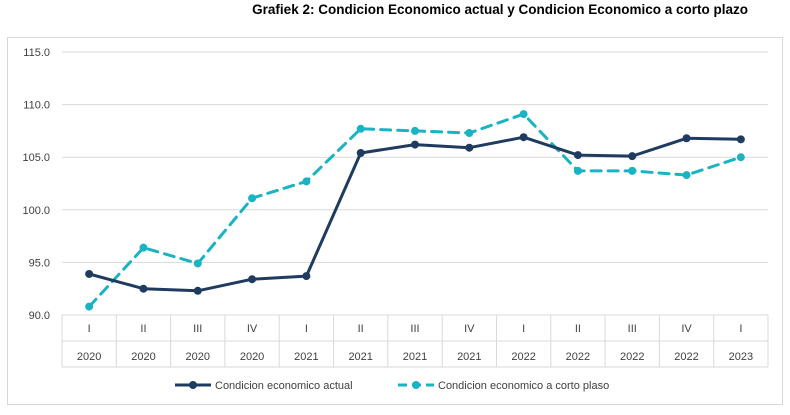  Describe the element at coordinates (36, 53) in the screenshot. I see `y-tick-label: 115.0` at that location.